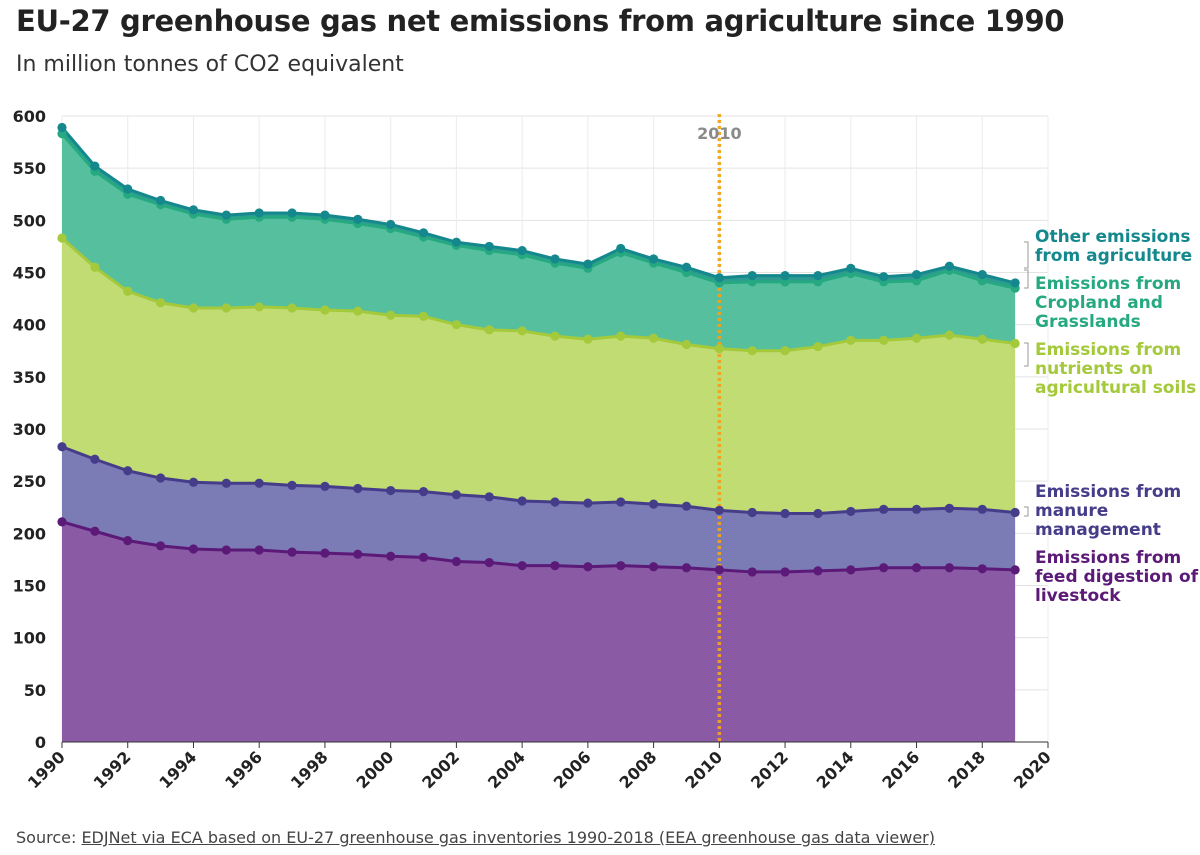 The width and height of the screenshot is (1200, 855). What do you see at coordinates (719, 133) in the screenshot?
I see `annotation-label: 2010` at bounding box center [719, 133].